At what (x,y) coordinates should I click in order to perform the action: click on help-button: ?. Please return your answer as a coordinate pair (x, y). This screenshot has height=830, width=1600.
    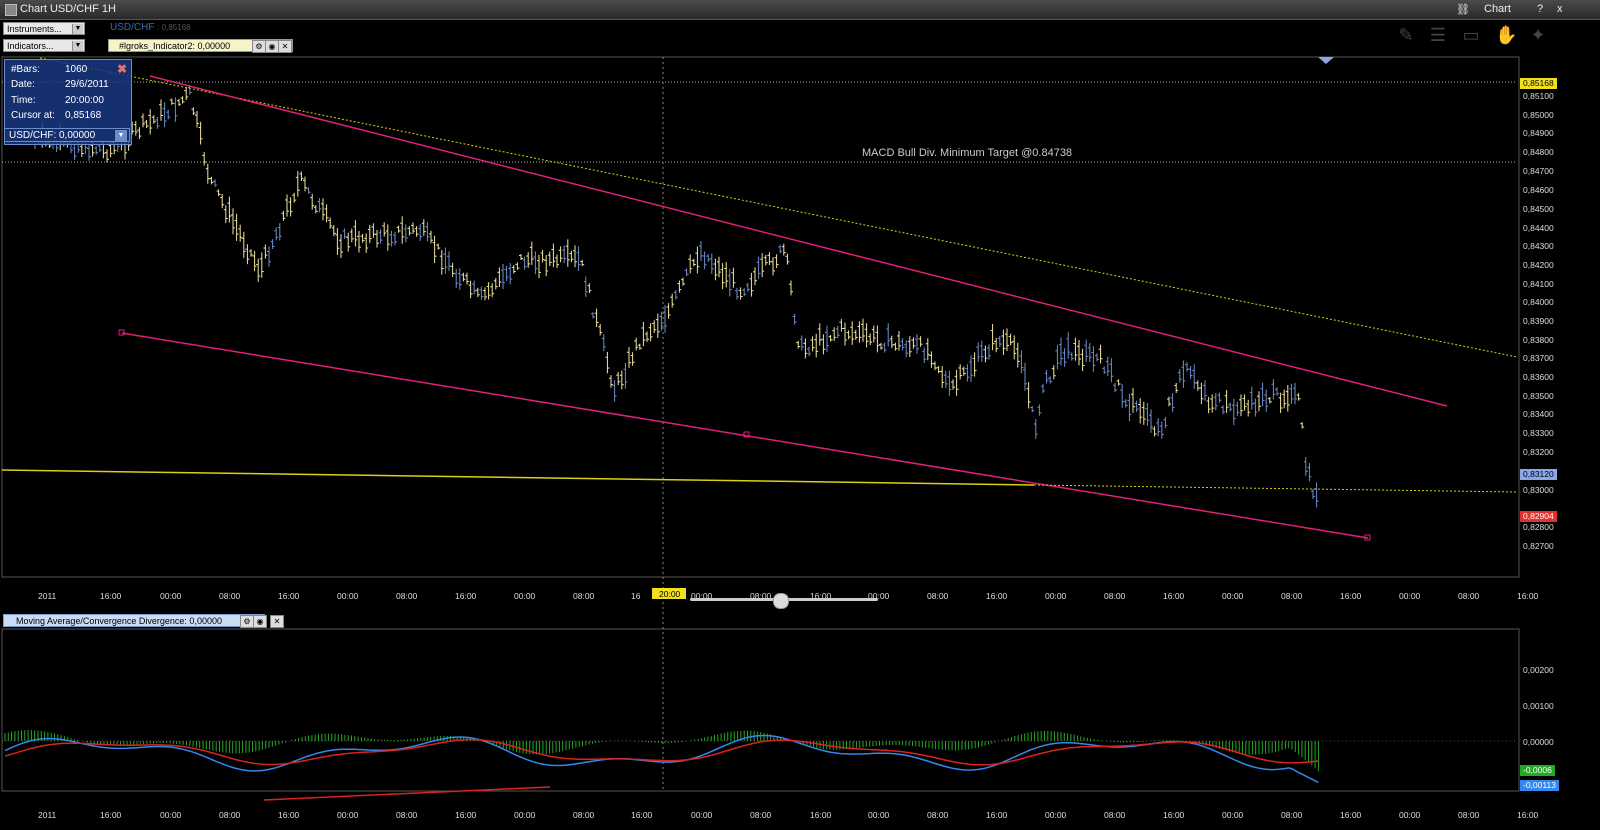
    Looking at the image, I should click on (1540, 9).